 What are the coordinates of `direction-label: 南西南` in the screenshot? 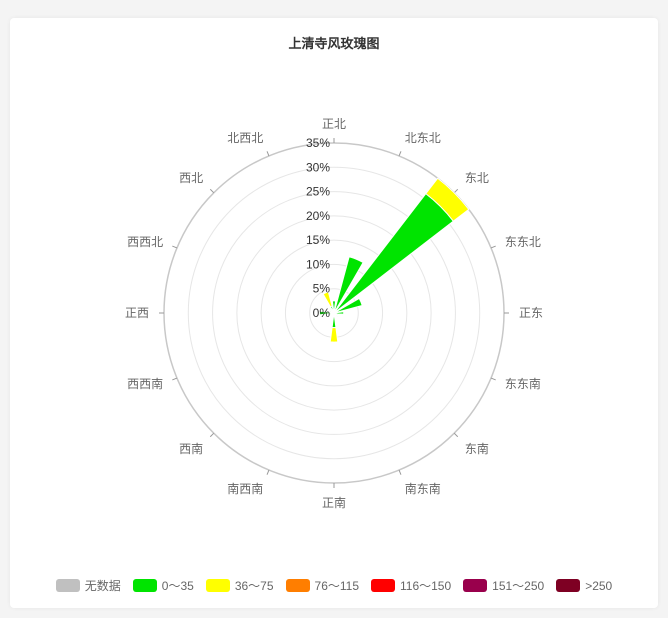 It's located at (245, 488).